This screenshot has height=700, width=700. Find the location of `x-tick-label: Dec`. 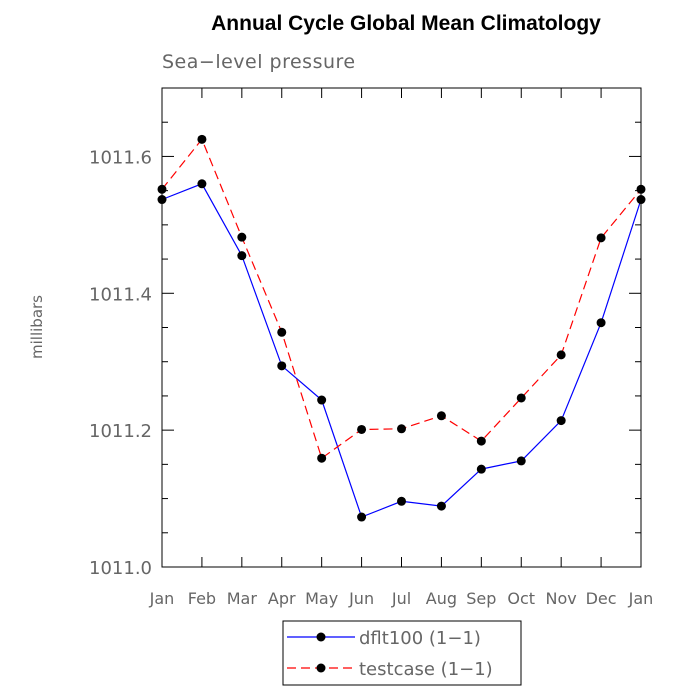

x-tick-label: Dec is located at coordinates (601, 598).